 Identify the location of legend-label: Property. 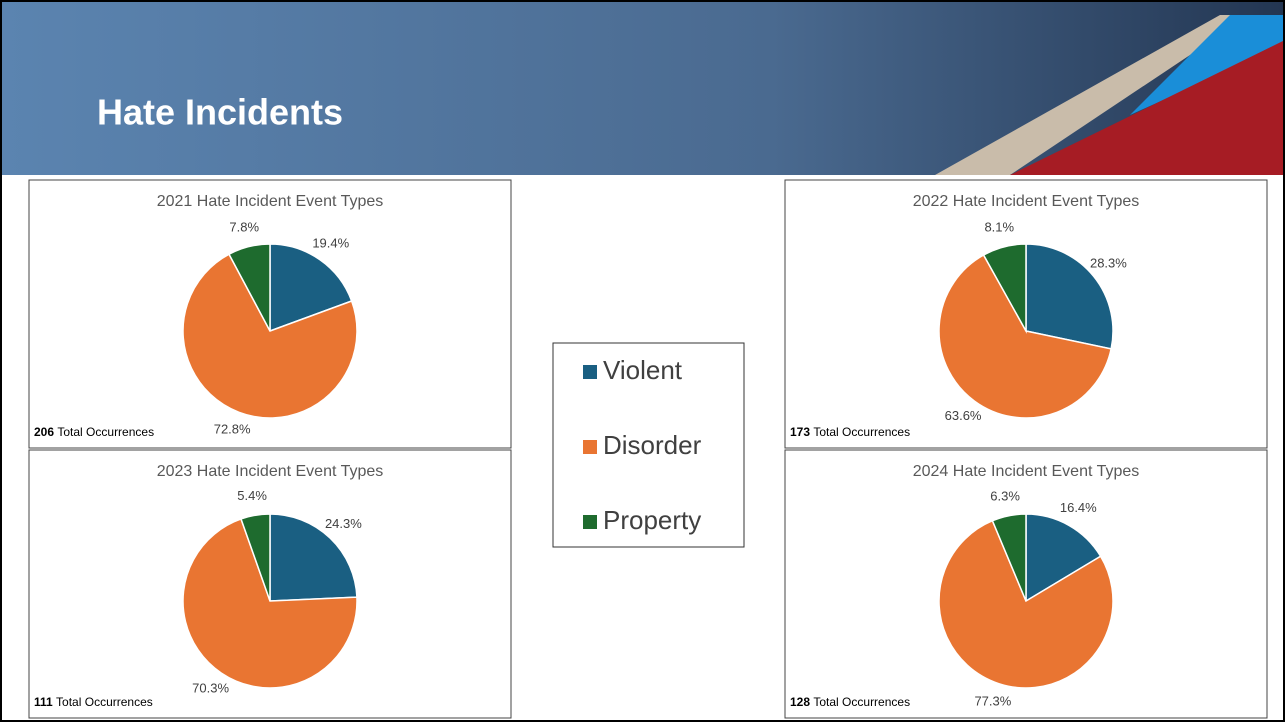
(652, 520).